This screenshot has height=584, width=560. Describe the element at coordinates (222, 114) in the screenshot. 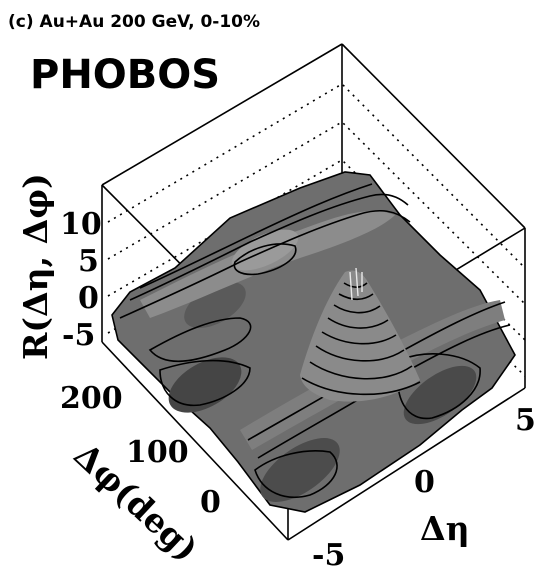

I see `box-edge-back-top` at that location.